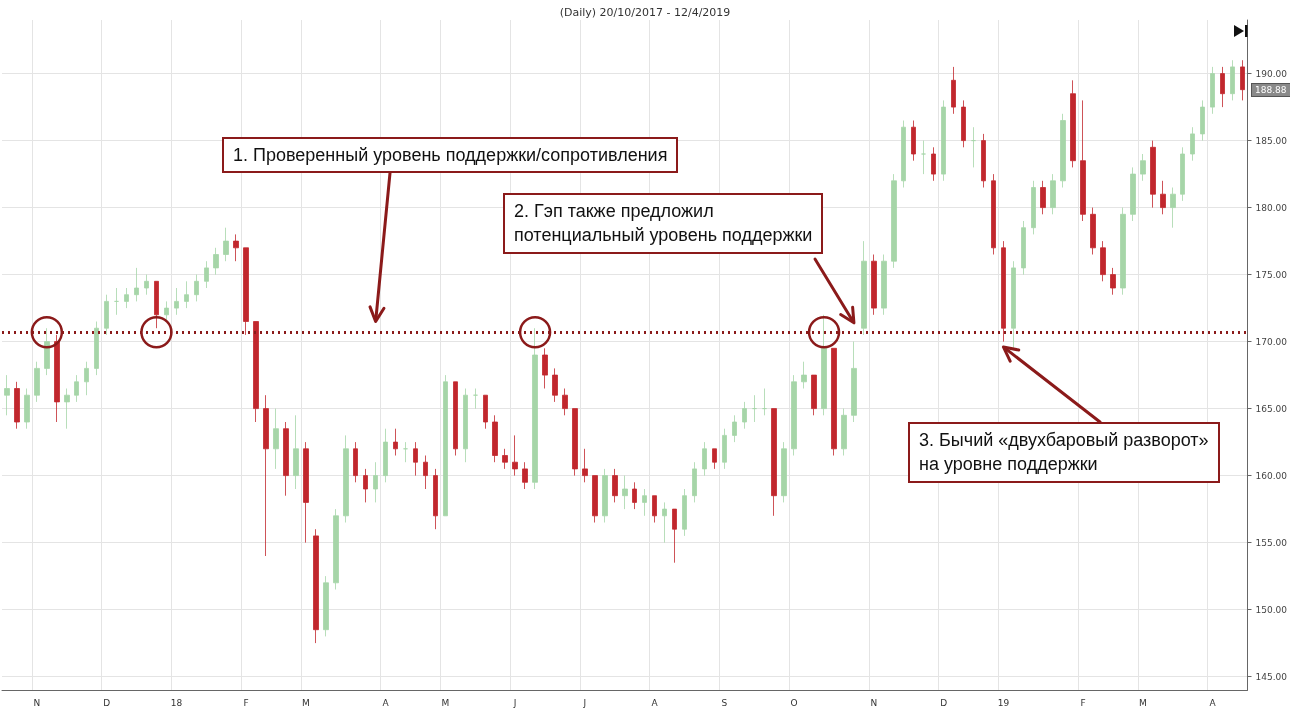 The image size is (1290, 720). Describe the element at coordinates (1270, 89) in the screenshot. I see `text: 188.88` at that location.